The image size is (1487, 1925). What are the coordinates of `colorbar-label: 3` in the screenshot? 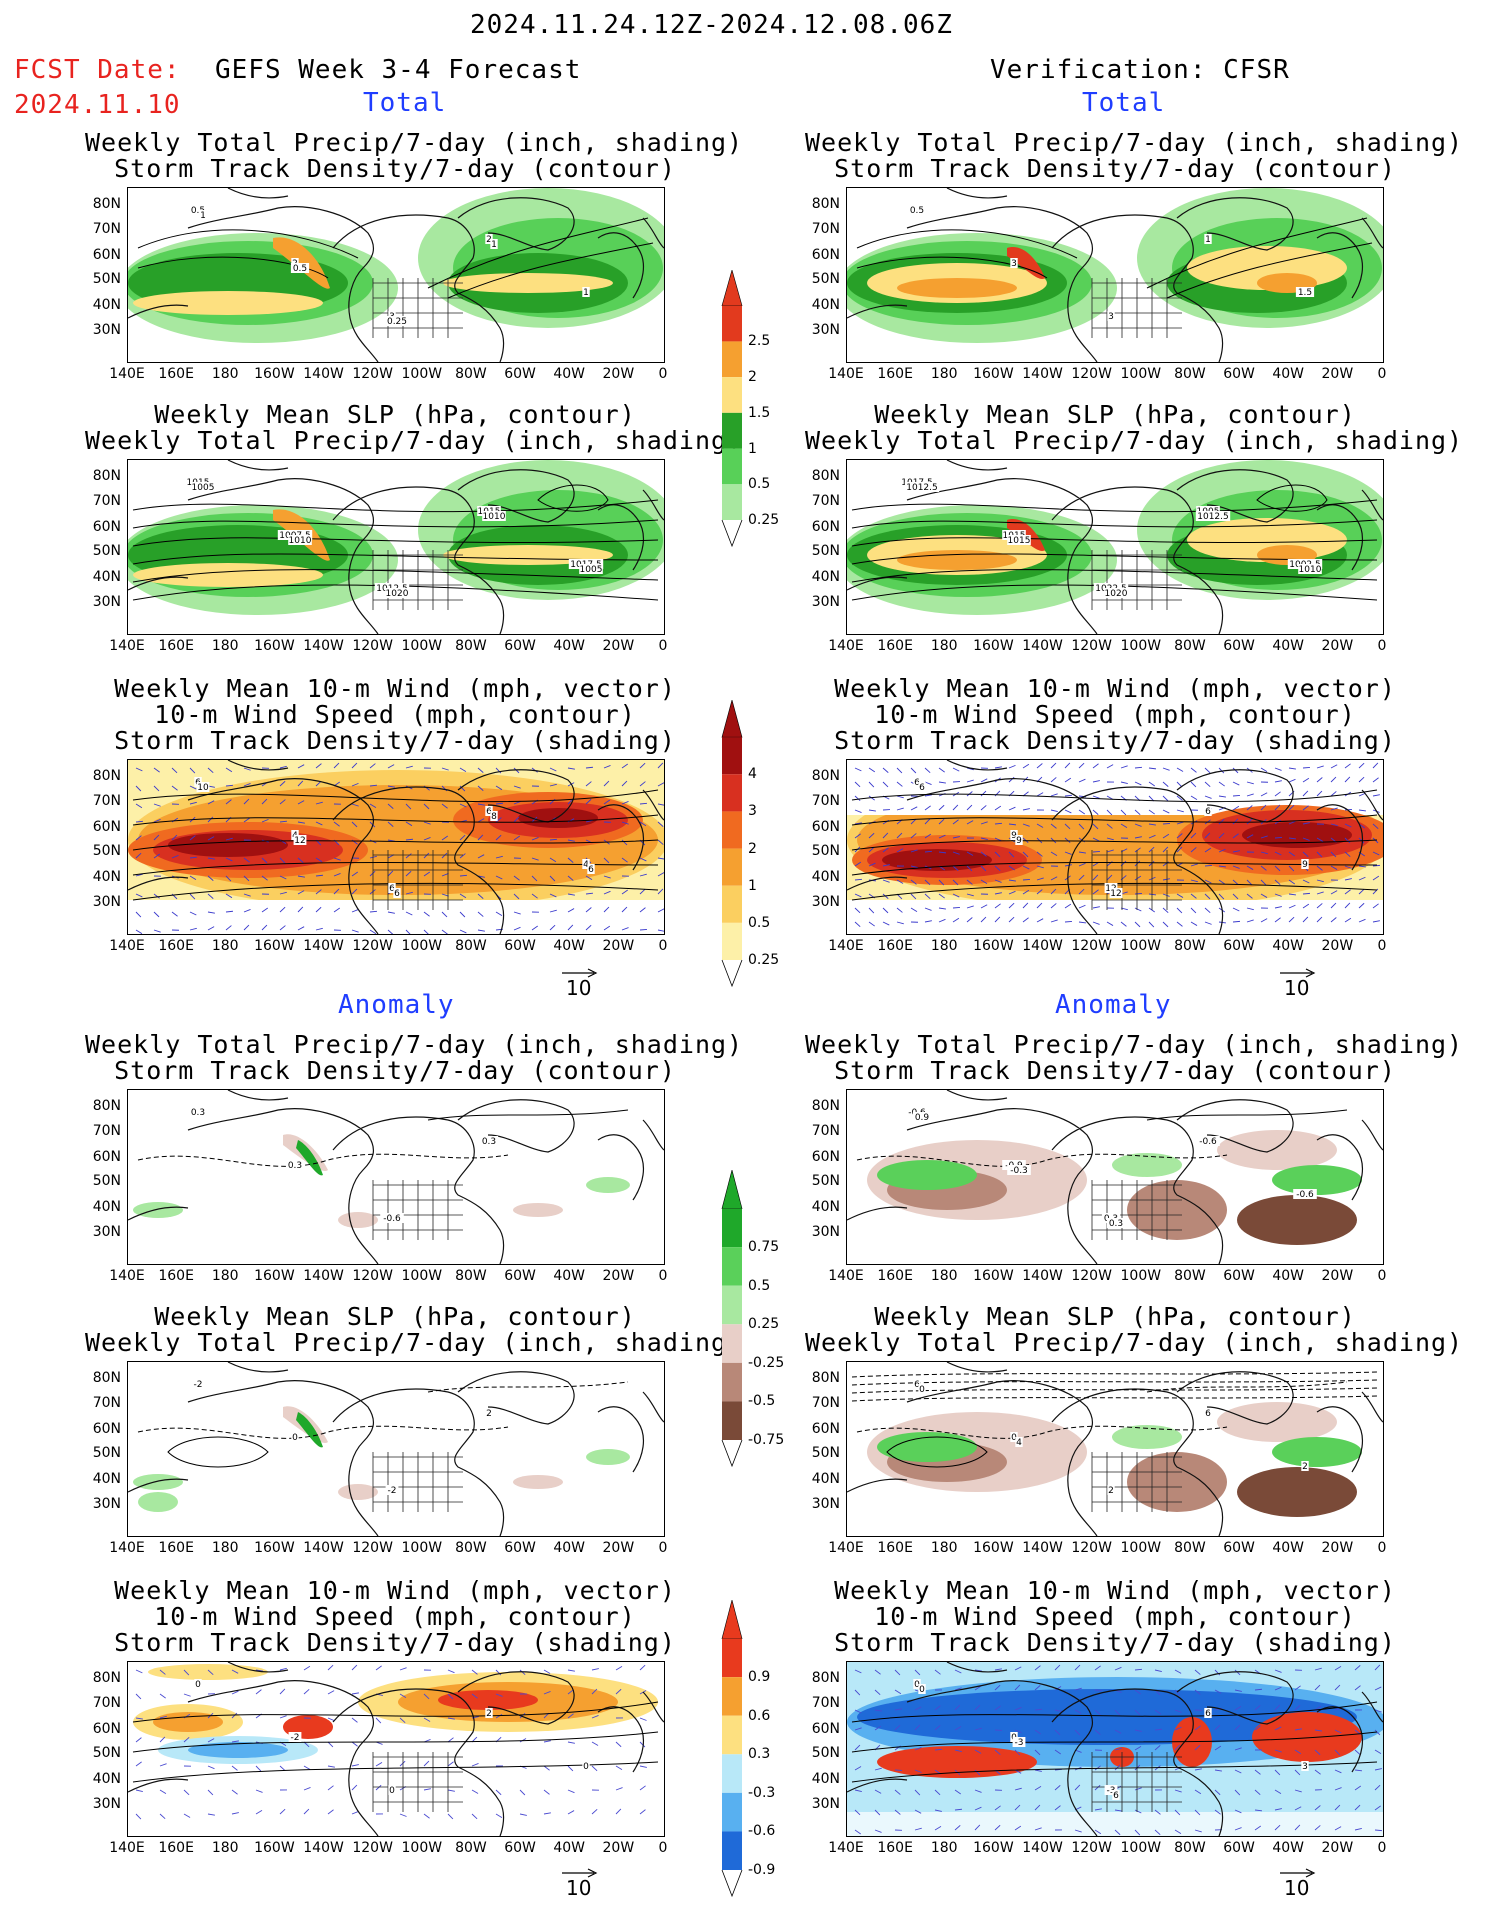 It's located at (752, 811).